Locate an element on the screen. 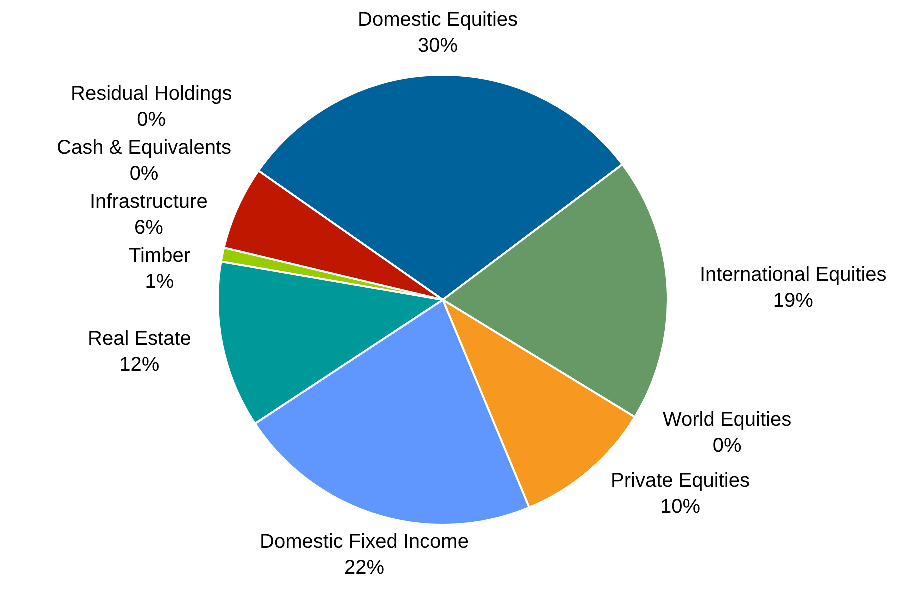 The width and height of the screenshot is (921, 593). data-label: 12% is located at coordinates (140, 365).